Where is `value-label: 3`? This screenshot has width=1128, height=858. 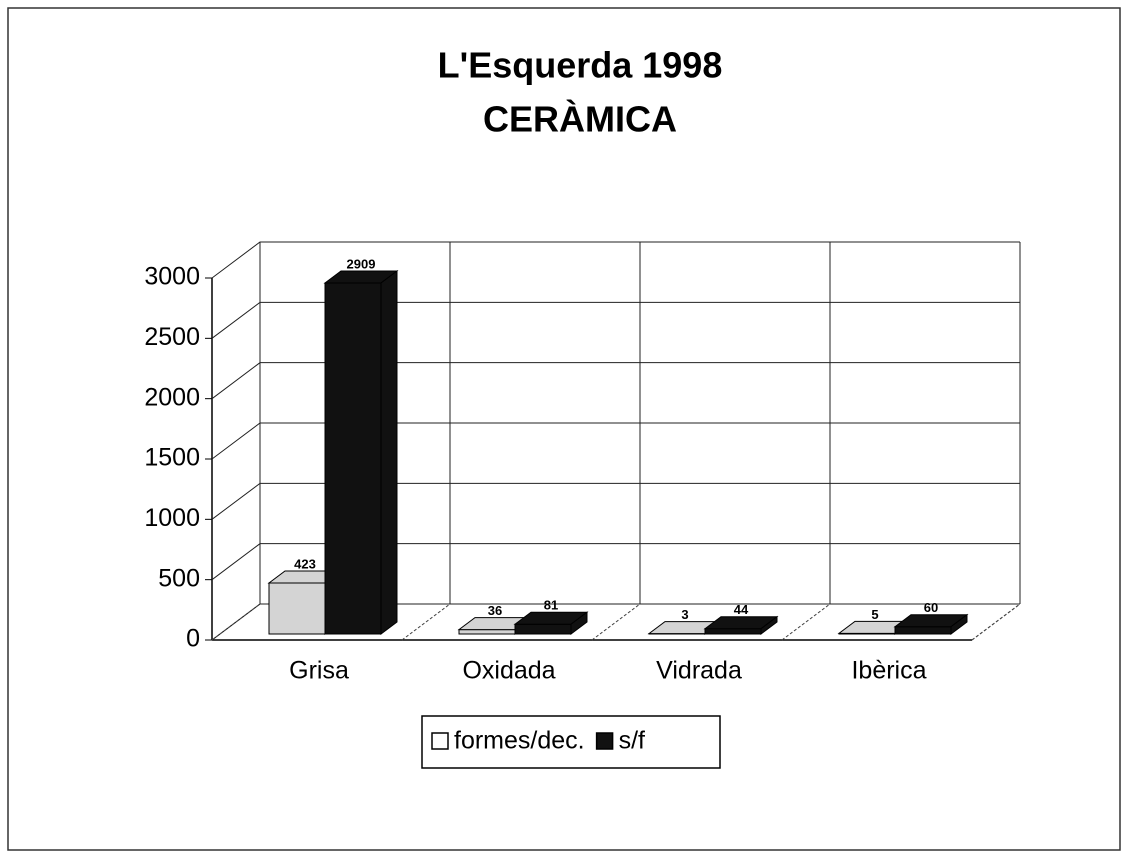
value-label: 3 is located at coordinates (684, 614).